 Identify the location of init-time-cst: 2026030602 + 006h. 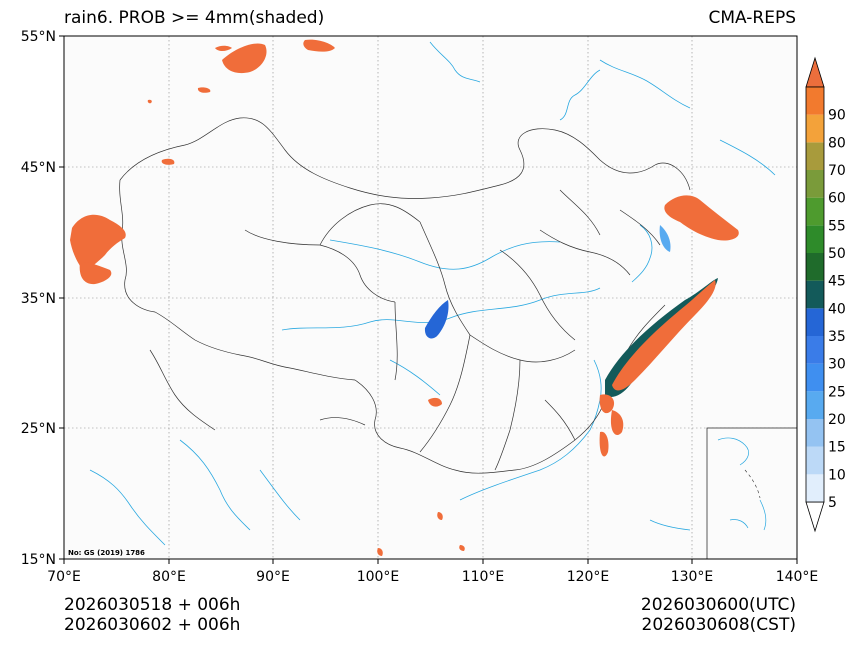
(152, 625).